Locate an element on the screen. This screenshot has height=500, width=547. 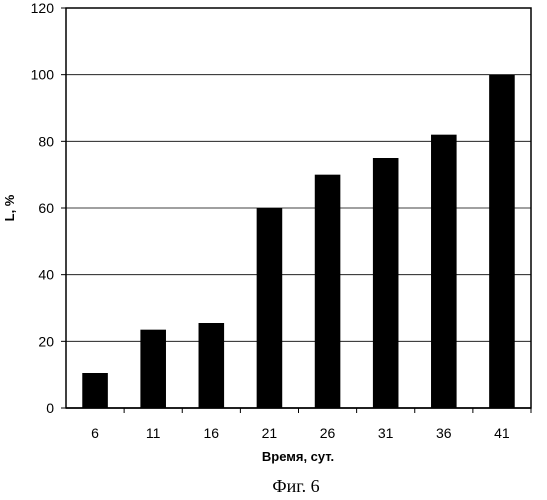
x-tick-label: 21 is located at coordinates (270, 433).